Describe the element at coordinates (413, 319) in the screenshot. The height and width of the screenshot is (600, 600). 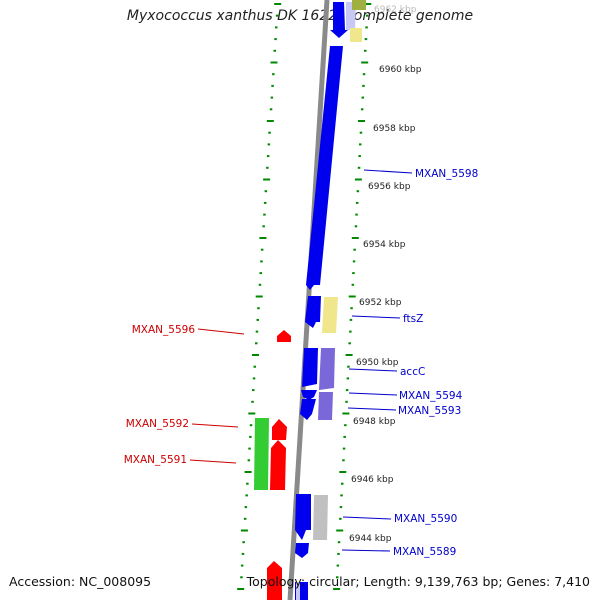
I see `gene-label: ftsZ` at that location.